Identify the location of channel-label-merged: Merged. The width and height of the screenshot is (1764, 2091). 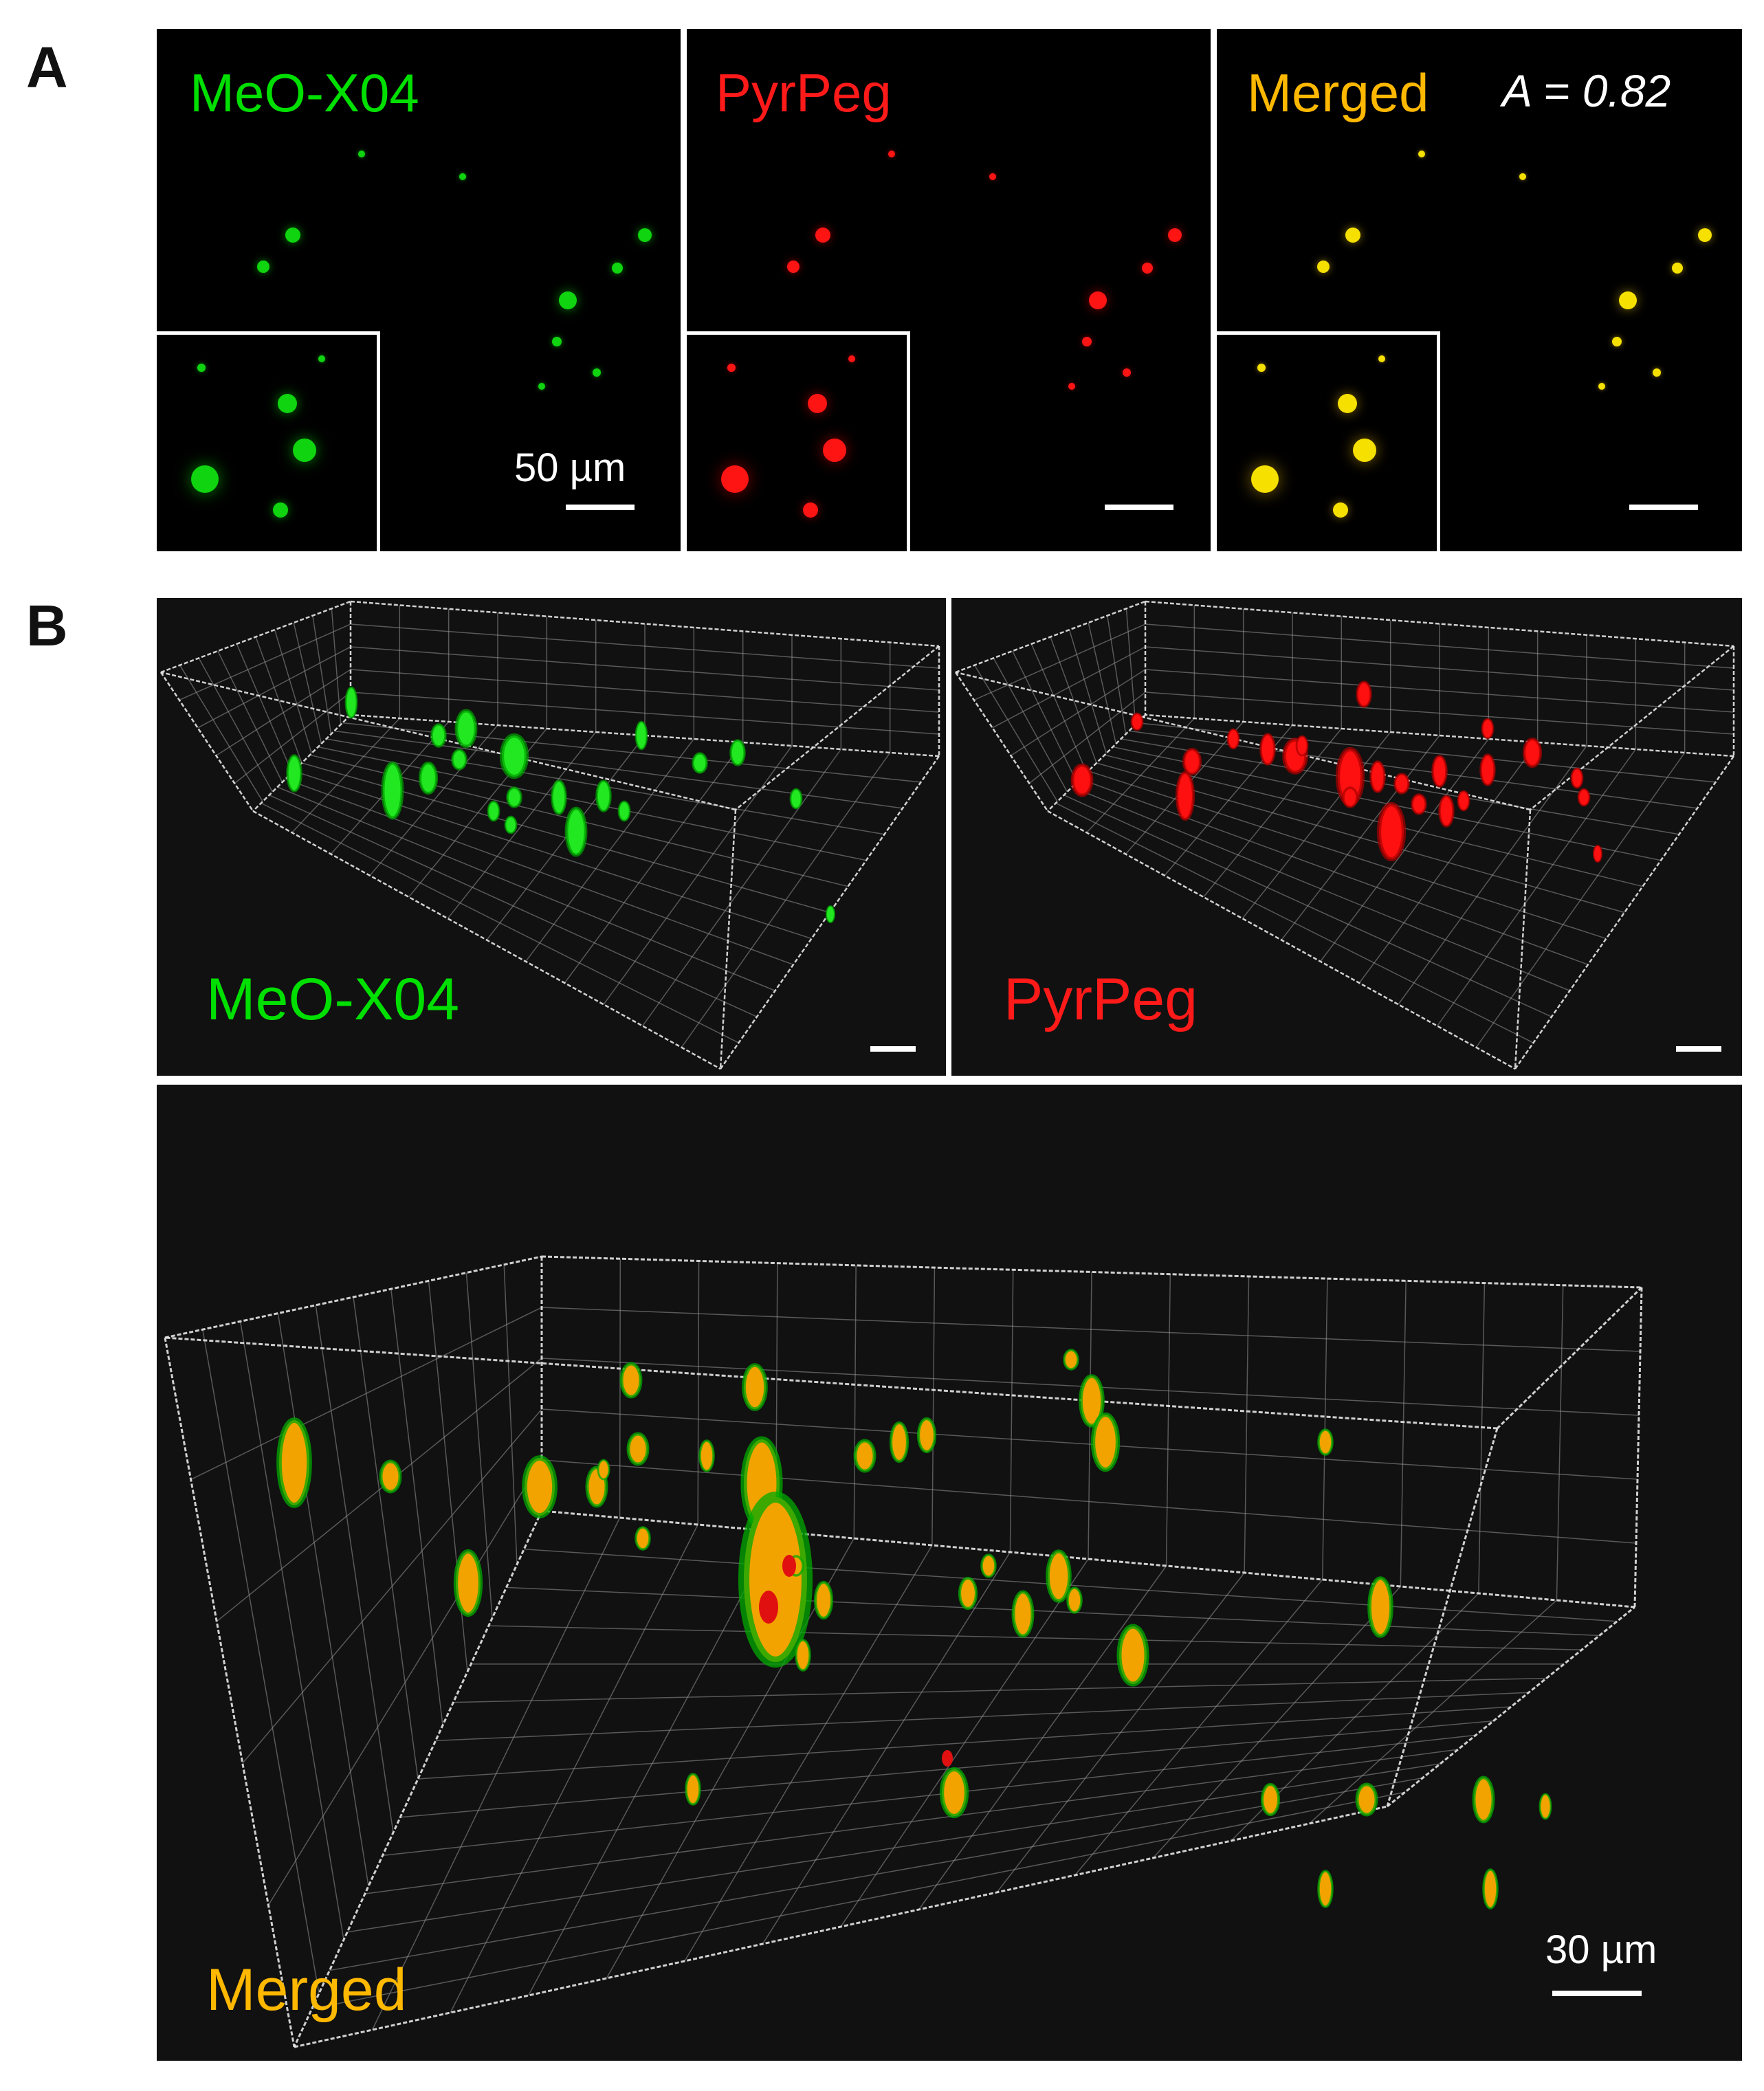
(307, 1990).